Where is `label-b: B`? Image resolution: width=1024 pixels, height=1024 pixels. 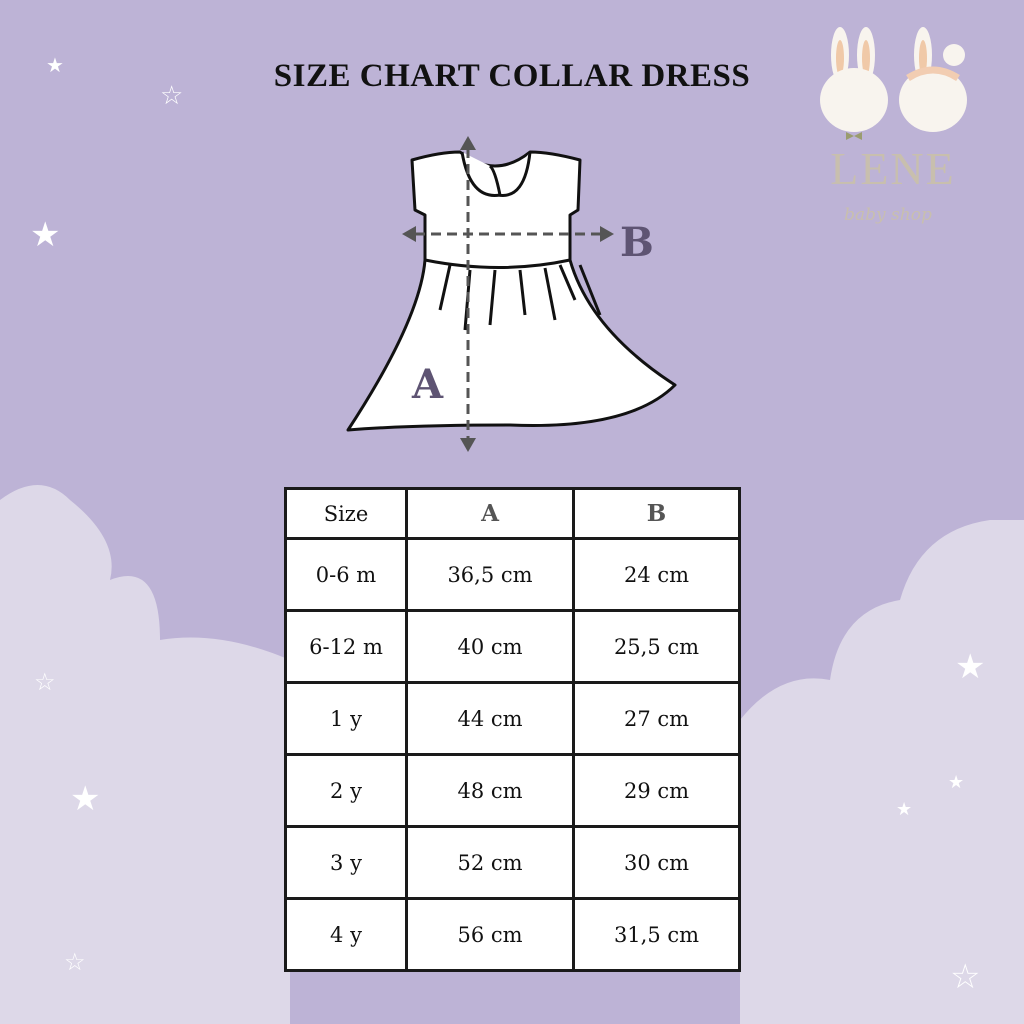 label-b: B is located at coordinates (637, 242).